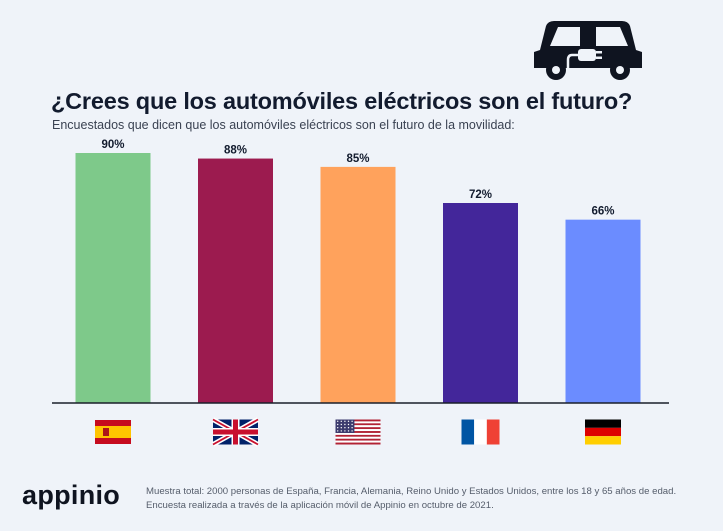 The height and width of the screenshot is (531, 723). Describe the element at coordinates (480, 195) in the screenshot. I see `data-label-3: 72%` at that location.